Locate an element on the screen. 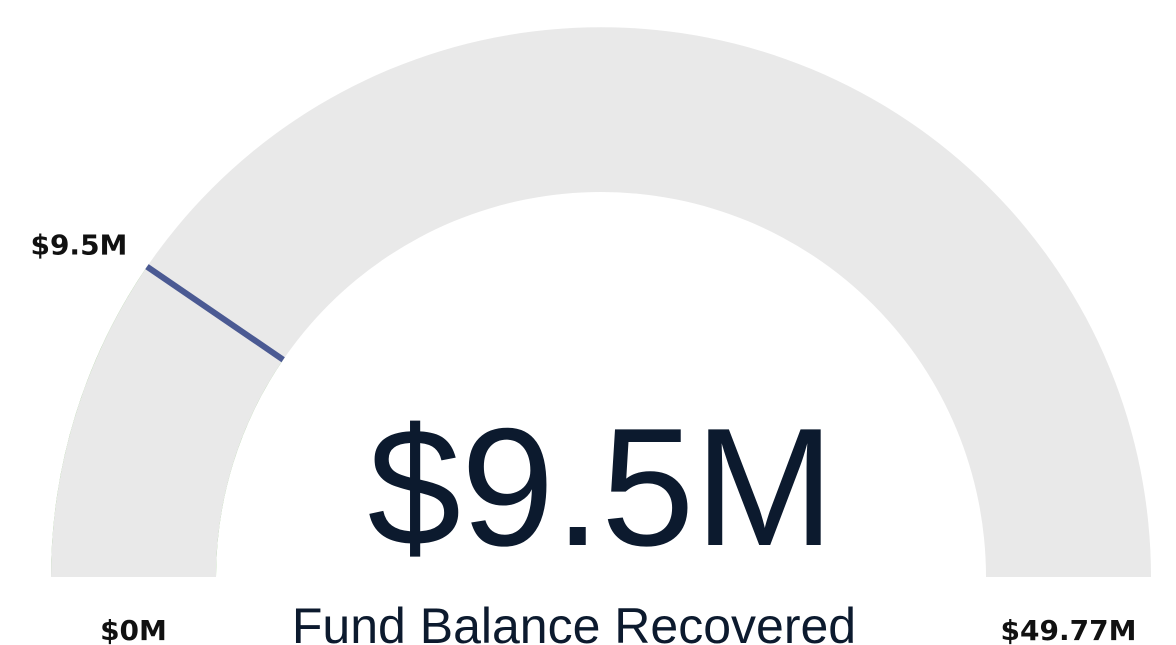 The image size is (1176, 645). target-label: $9.5M is located at coordinates (78, 245).